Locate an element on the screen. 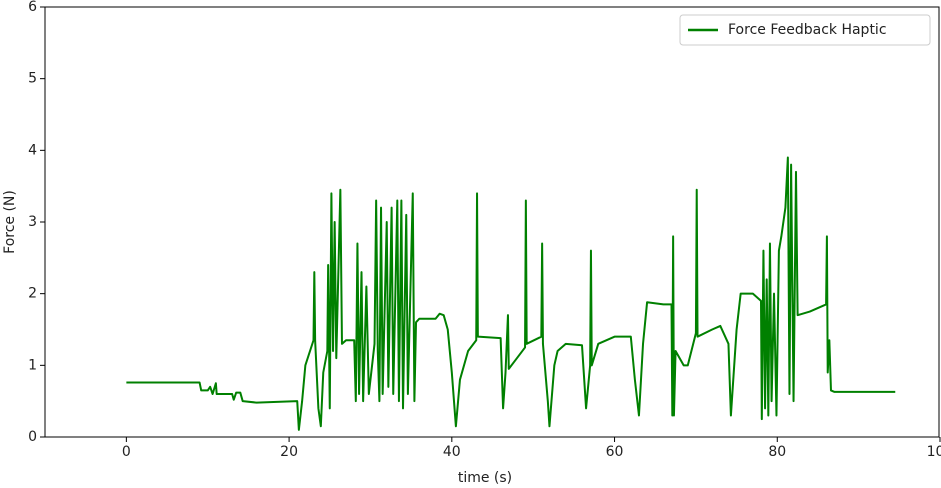  y-tick-label: 6 is located at coordinates (32, 7).